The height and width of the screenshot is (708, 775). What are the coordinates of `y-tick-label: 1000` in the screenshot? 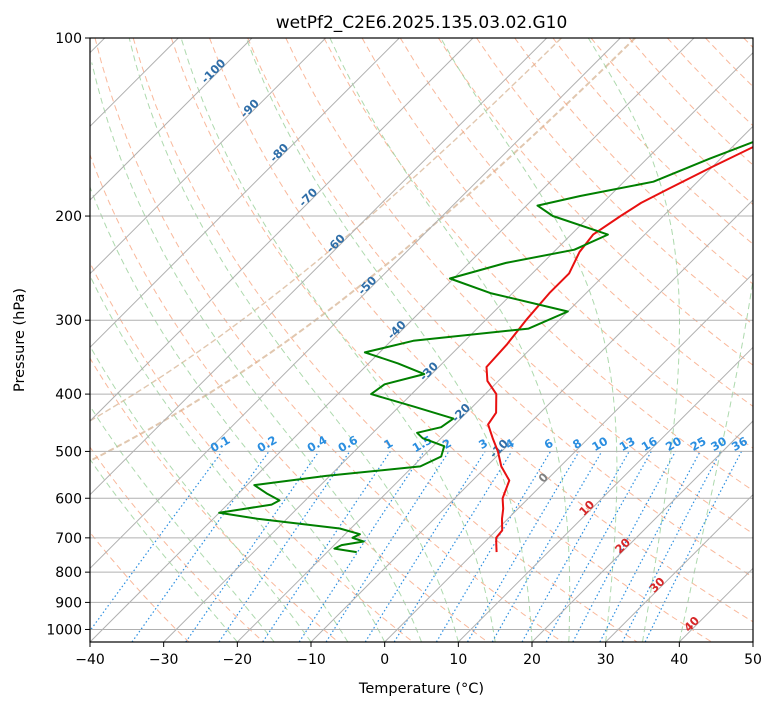 It's located at (64, 630).